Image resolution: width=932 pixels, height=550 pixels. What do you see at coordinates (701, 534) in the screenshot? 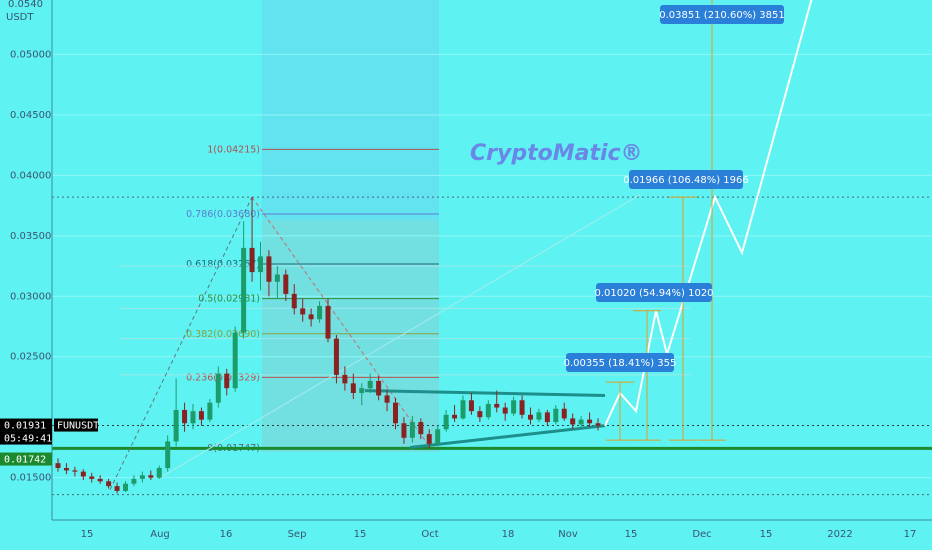
I see `x-tick-label: Dec` at bounding box center [701, 534].